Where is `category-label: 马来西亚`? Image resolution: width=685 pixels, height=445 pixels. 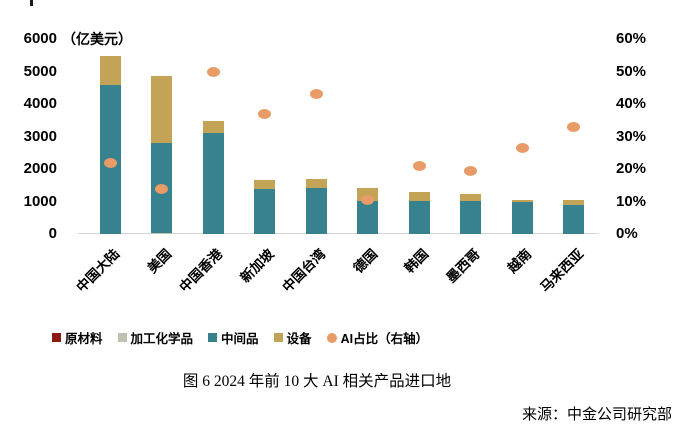
category-label: 马来西亚 is located at coordinates (561, 270).